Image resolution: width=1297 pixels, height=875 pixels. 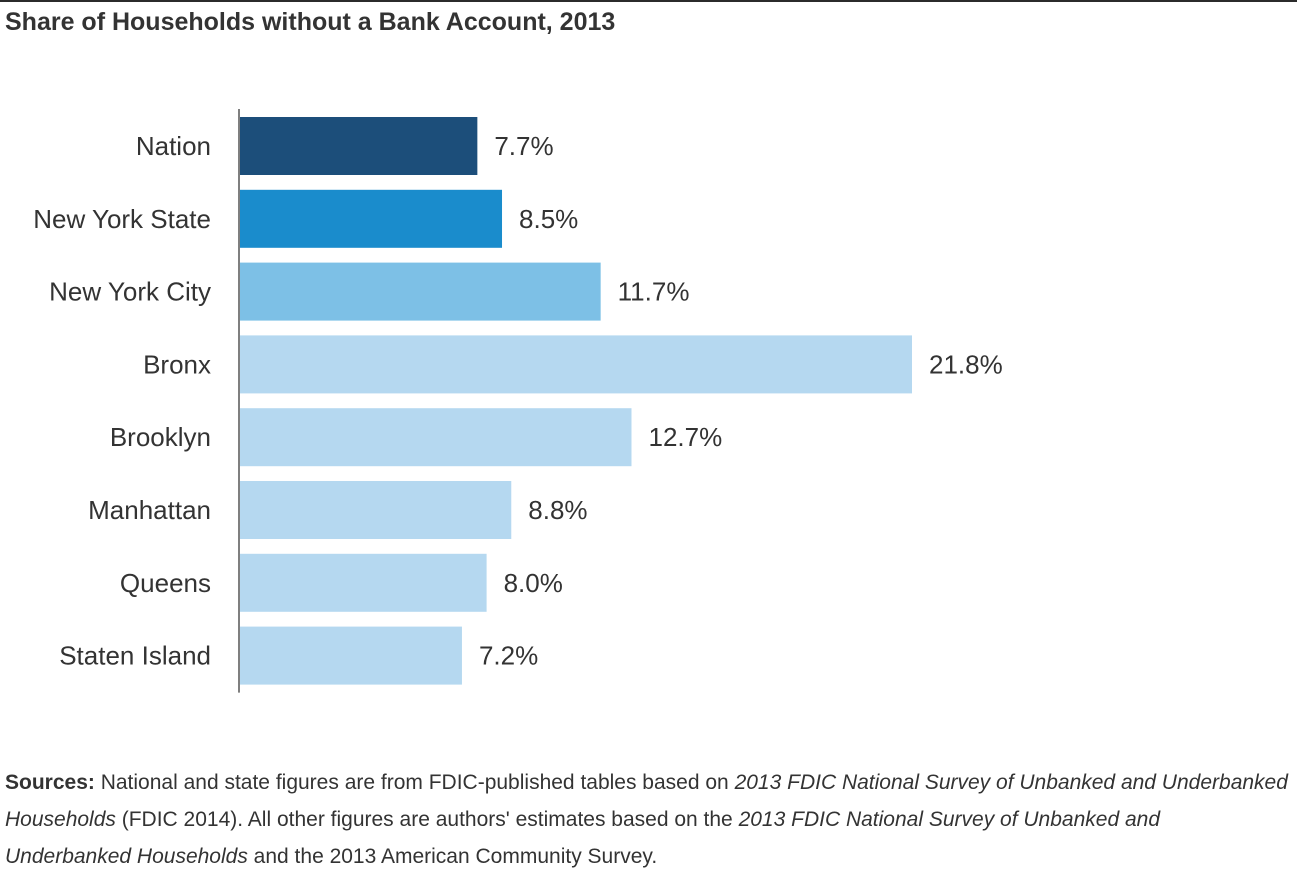 What do you see at coordinates (165, 583) in the screenshot?
I see `category-label-queens: Queens` at bounding box center [165, 583].